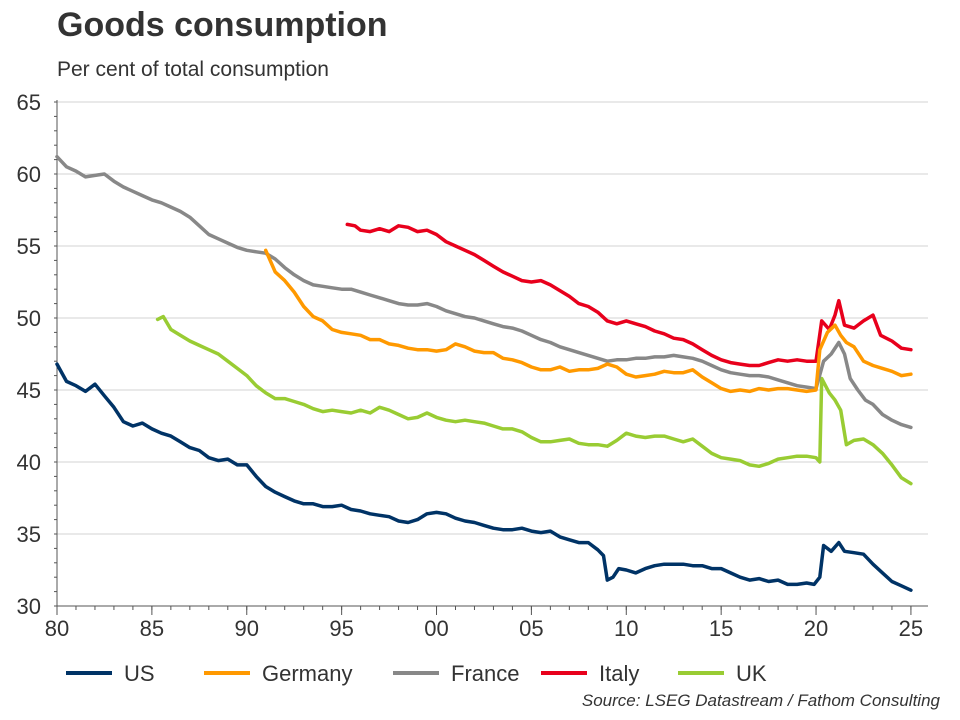 This screenshot has height=720, width=960. What do you see at coordinates (816, 628) in the screenshot?
I see `x-tick-label: 20` at bounding box center [816, 628].